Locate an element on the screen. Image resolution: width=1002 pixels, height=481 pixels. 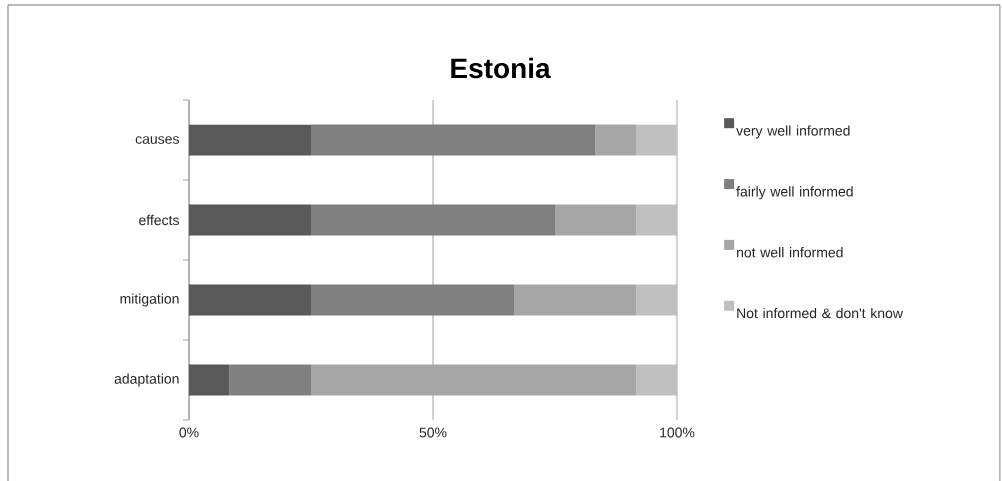
legend-label: very well informed is located at coordinates (793, 132).